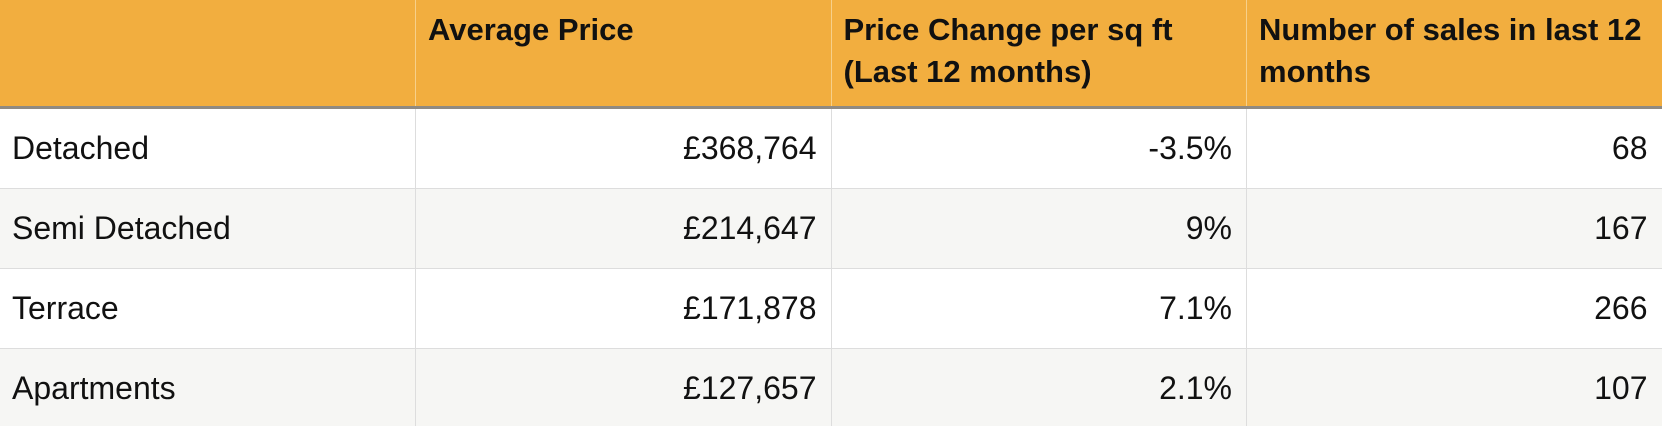 This screenshot has height=426, width=1662. I want to click on value-cell: 68, so click(1454, 148).